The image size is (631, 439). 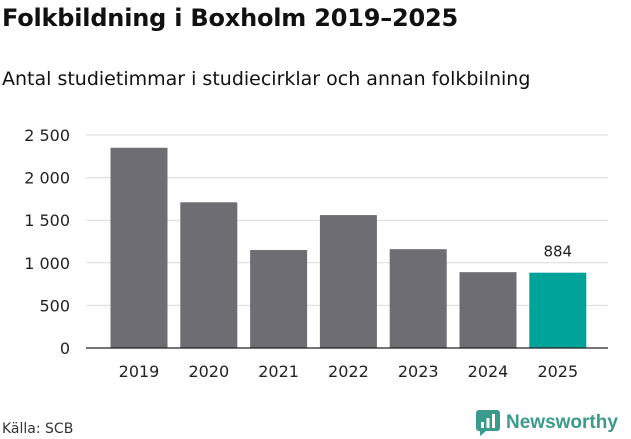 What do you see at coordinates (418, 298) in the screenshot?
I see `bar-2023` at bounding box center [418, 298].